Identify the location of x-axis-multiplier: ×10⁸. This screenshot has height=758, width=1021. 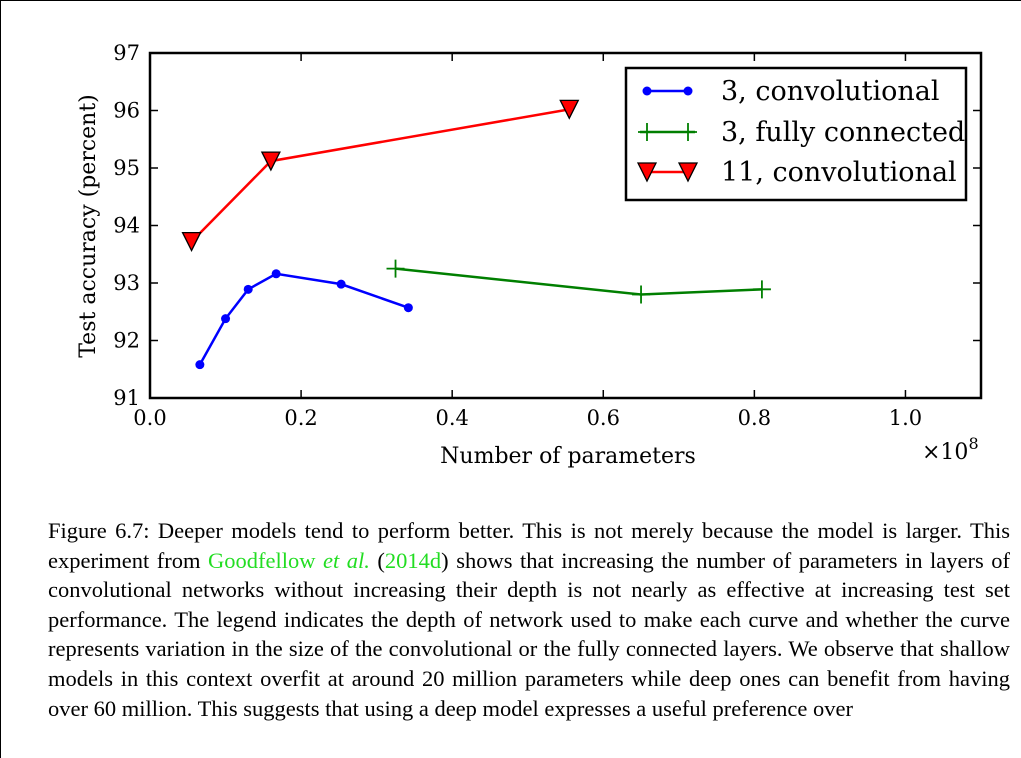
(950, 449).